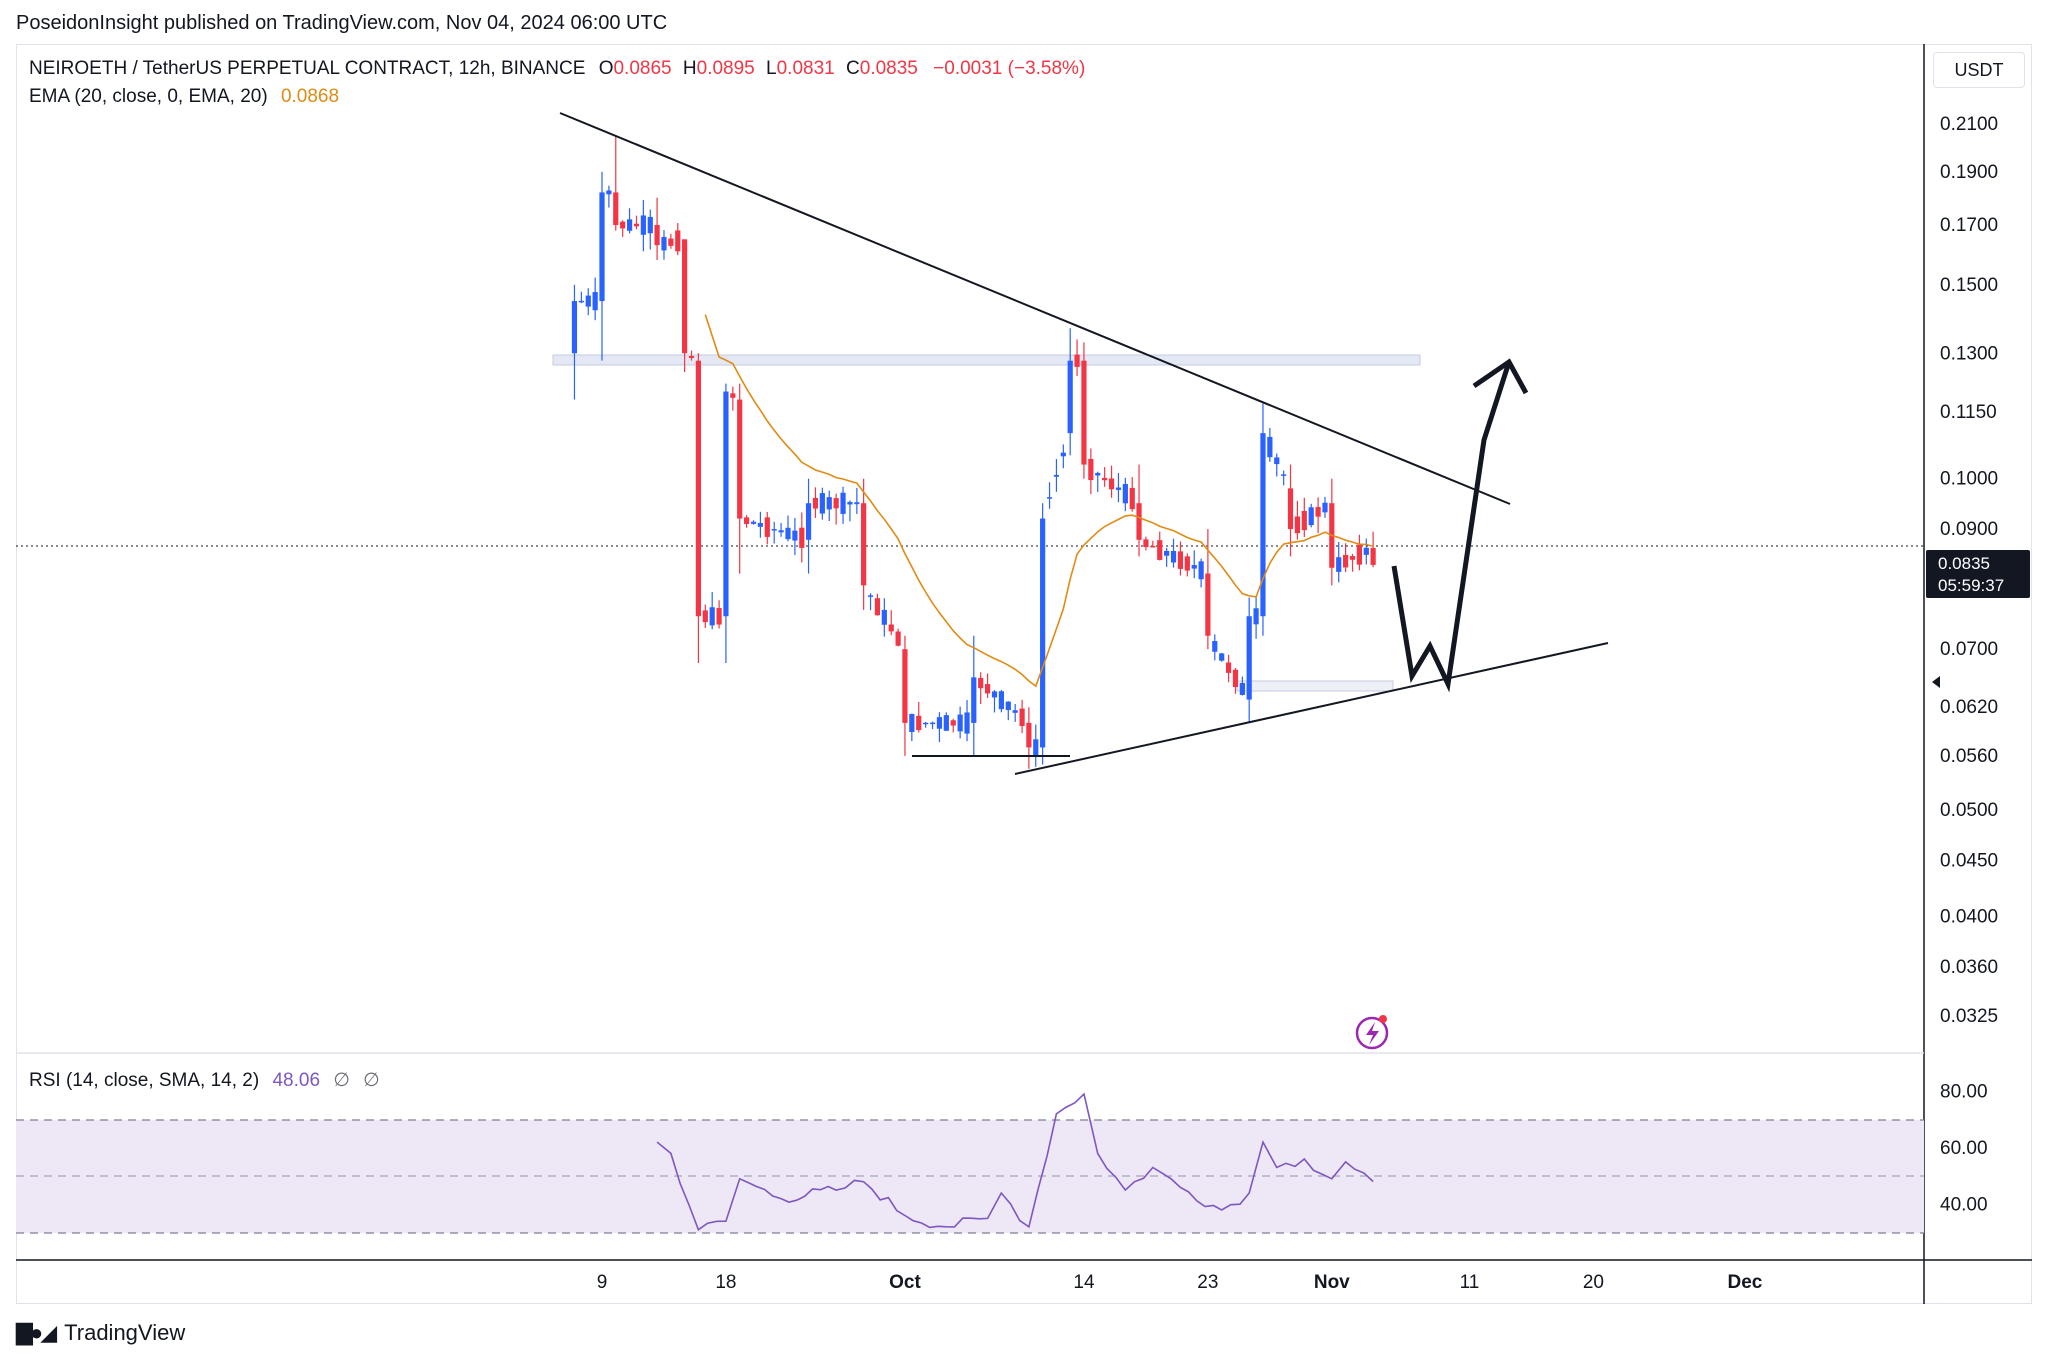 This screenshot has height=1361, width=2048. I want to click on price-tick-label: 0.0400, so click(1969, 917).